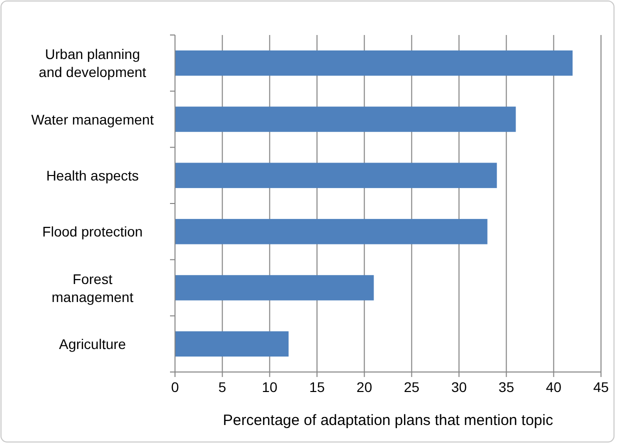 This screenshot has height=445, width=617. Describe the element at coordinates (388, 420) in the screenshot. I see `x-axis-title: Percentage of adaptation plans that mention topic` at that location.